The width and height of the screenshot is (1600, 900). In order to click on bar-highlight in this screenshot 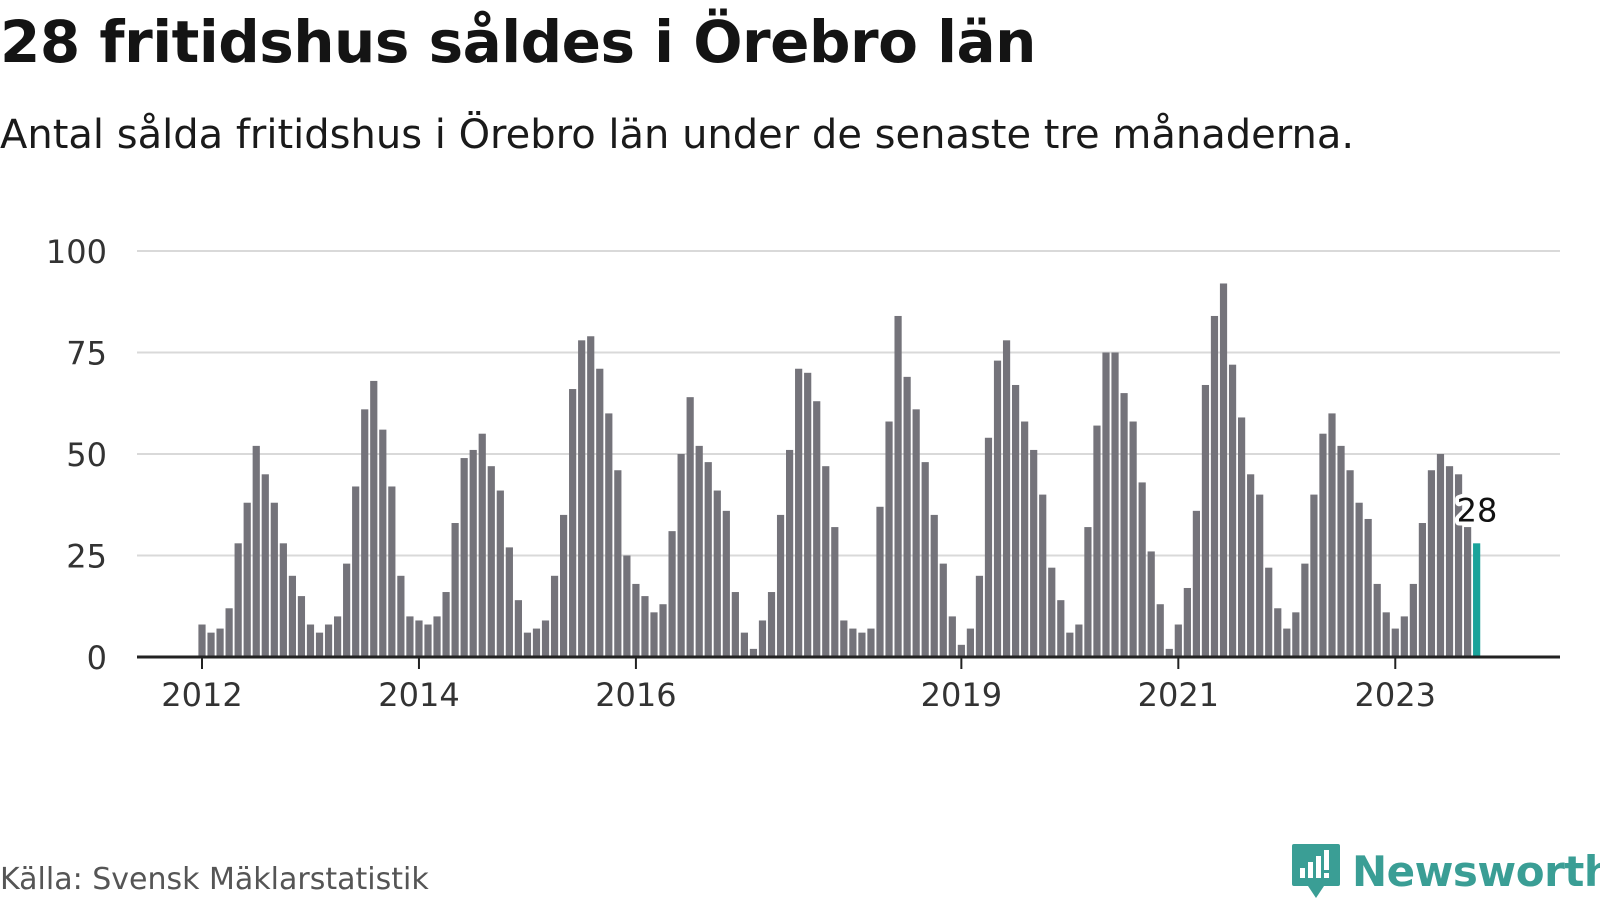, I will do `click(1477, 600)`.